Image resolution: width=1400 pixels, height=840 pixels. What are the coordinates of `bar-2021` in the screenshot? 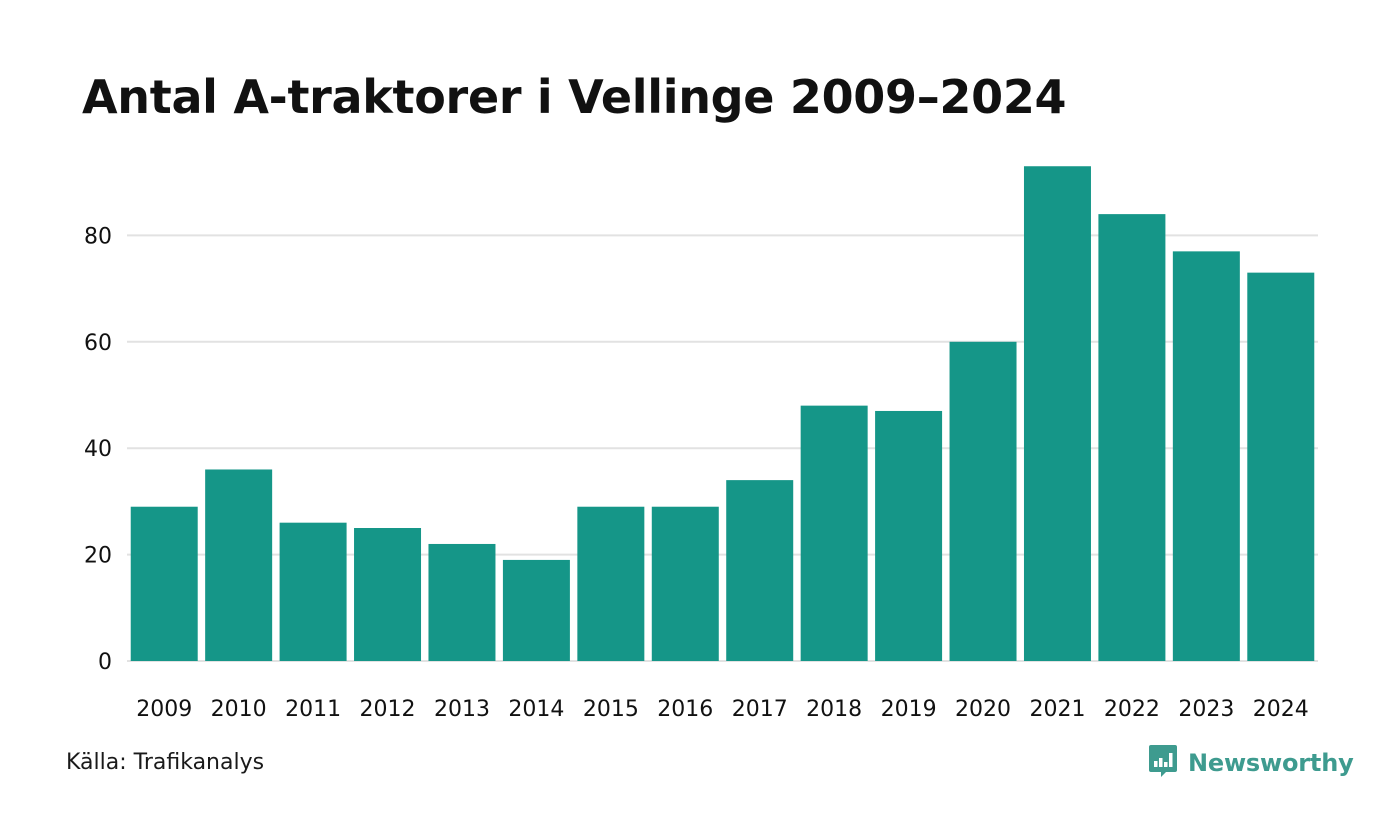 It's located at (1057, 414).